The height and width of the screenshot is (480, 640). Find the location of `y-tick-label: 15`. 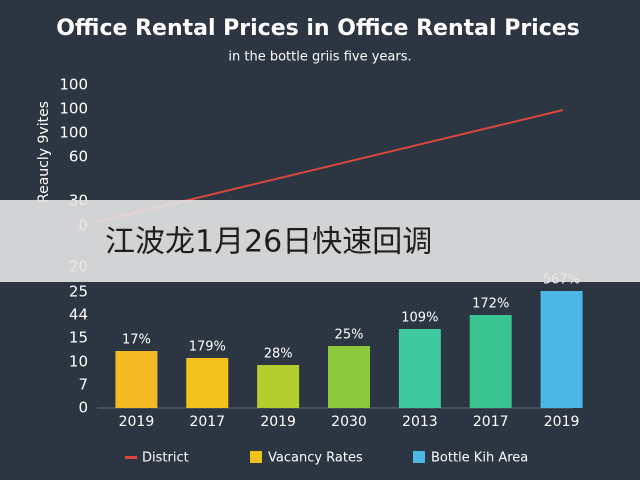

y-tick-label: 15 is located at coordinates (78, 338).